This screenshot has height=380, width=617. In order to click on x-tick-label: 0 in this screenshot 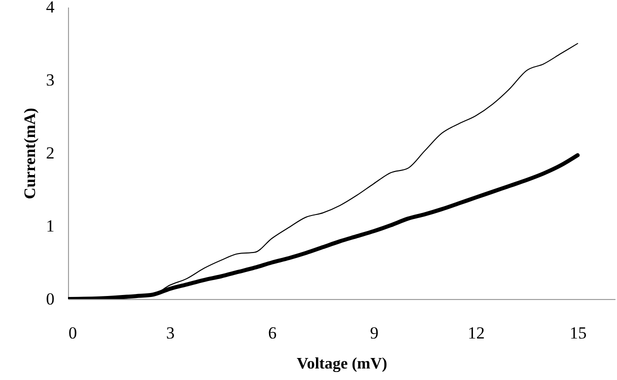, I will do `click(72, 333)`.